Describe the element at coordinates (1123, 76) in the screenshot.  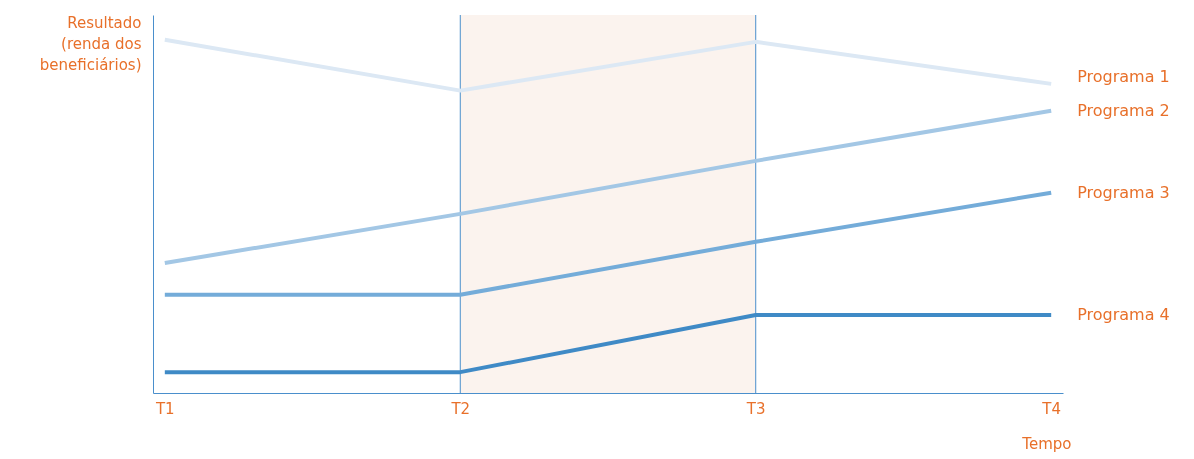
I see `series-label: Programa 1` at that location.